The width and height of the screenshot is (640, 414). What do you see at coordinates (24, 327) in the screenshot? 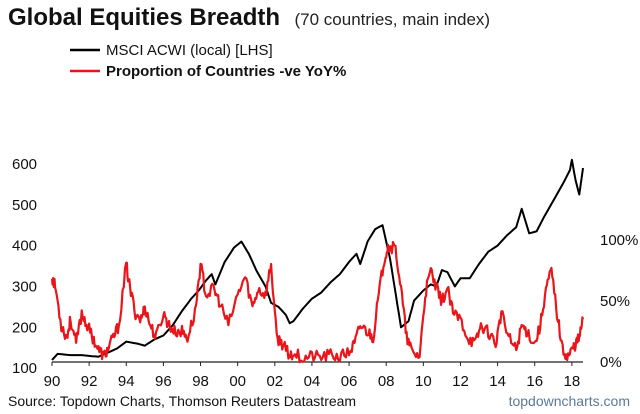
I see `y-left-tick-label: 200` at bounding box center [24, 327].